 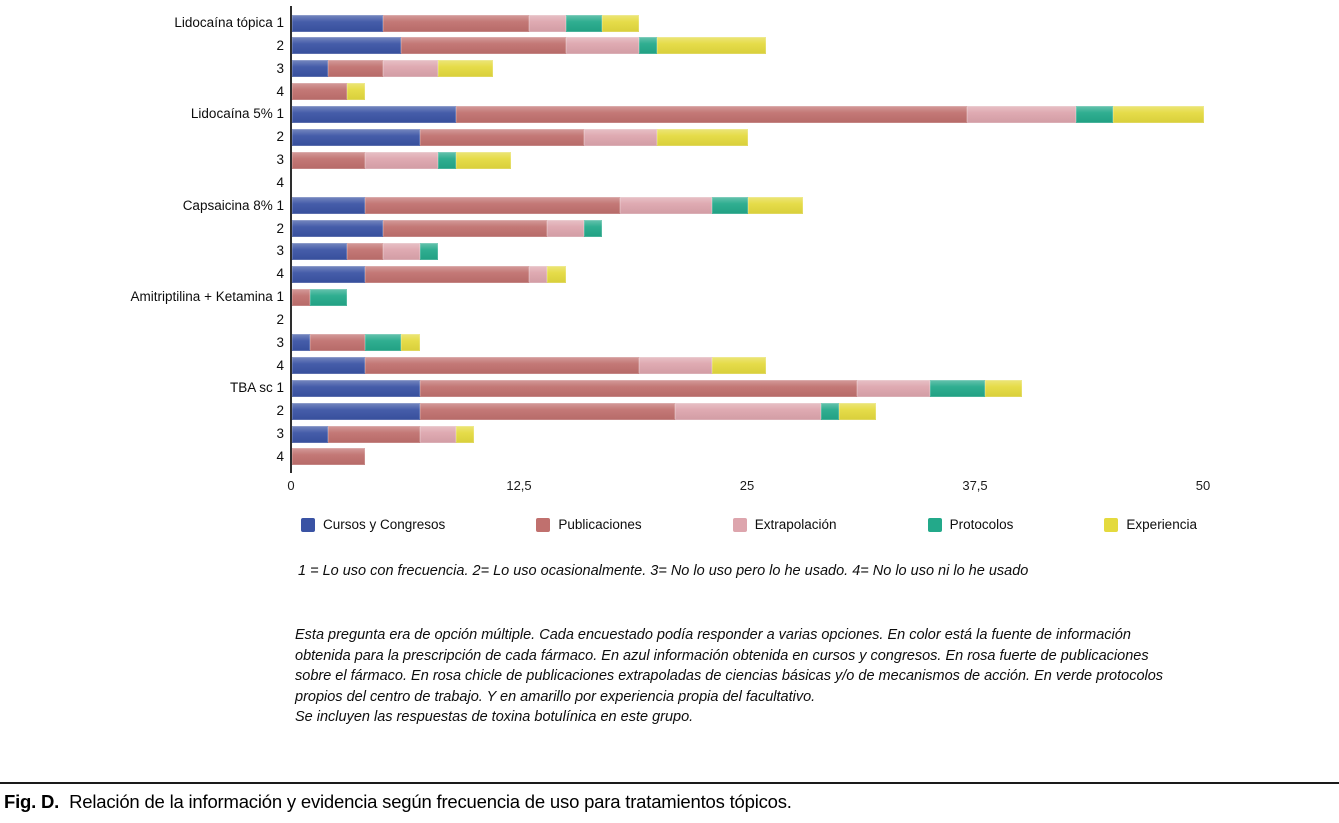 What do you see at coordinates (519, 485) in the screenshot?
I see `x-axis-tick-label: 12,5` at bounding box center [519, 485].